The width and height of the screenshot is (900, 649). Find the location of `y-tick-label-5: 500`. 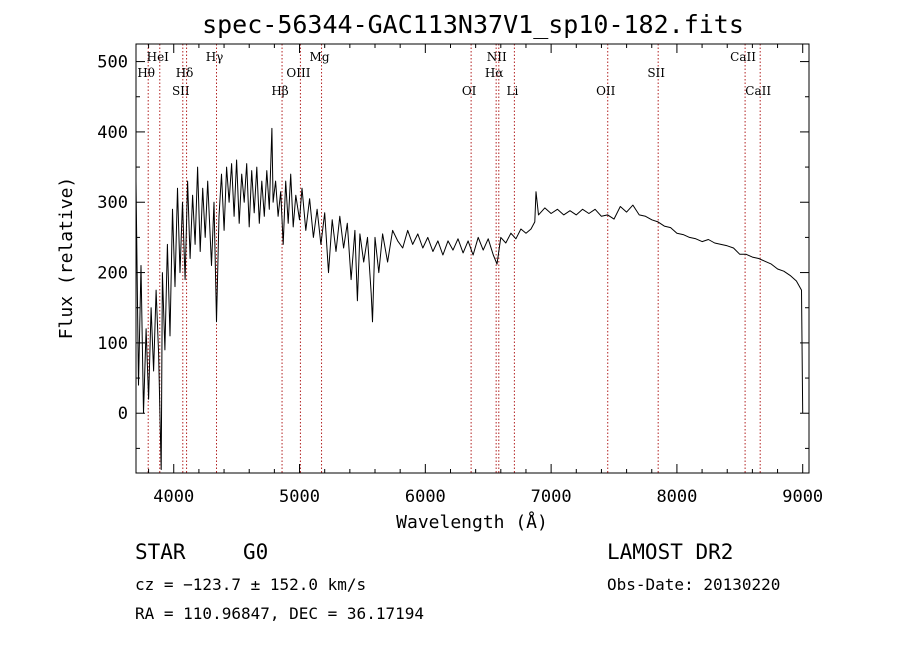

y-tick-label-5: 500 is located at coordinates (112, 63).